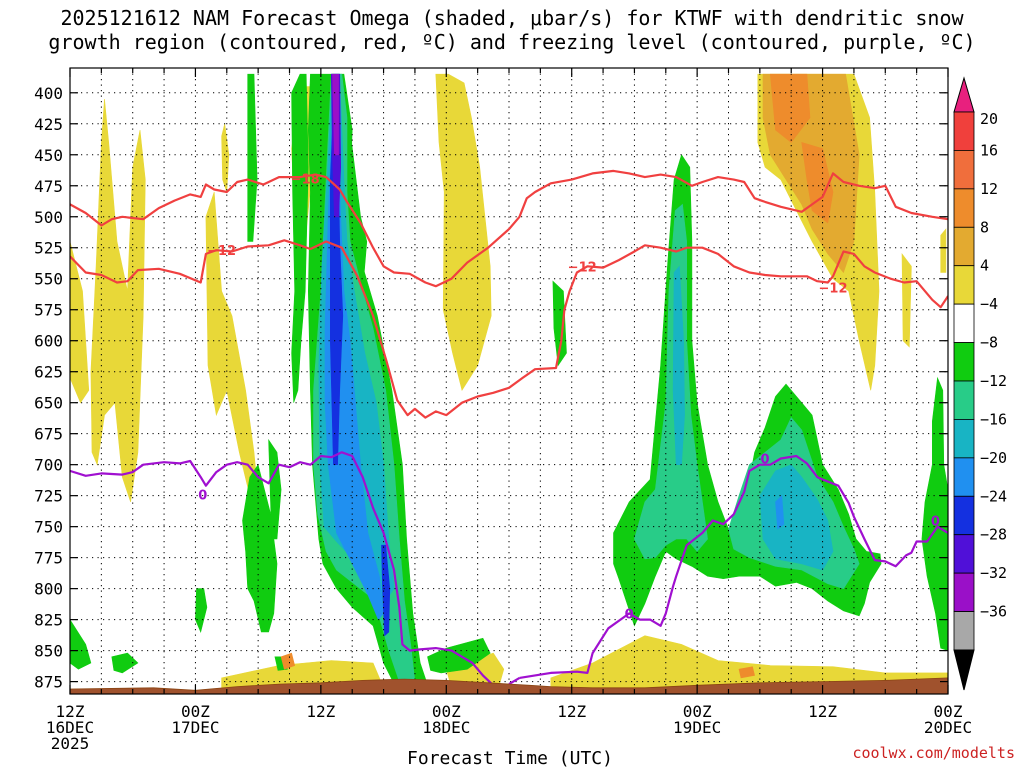  Describe the element at coordinates (48, 651) in the screenshot. I see `y-tick-label: 850` at that location.